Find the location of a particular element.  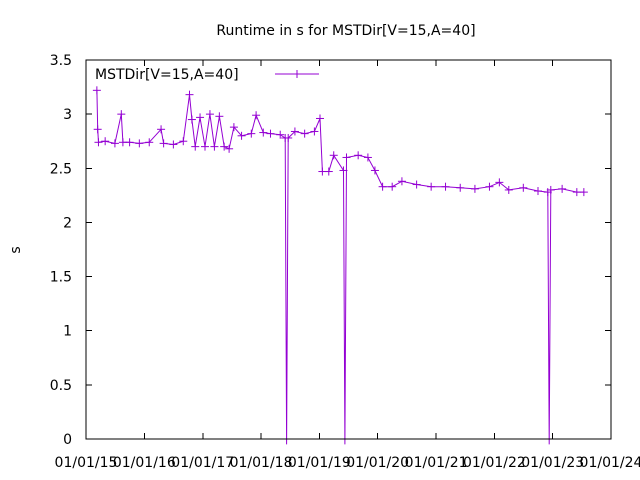

y-tick-label: 1.5 is located at coordinates (61, 278).